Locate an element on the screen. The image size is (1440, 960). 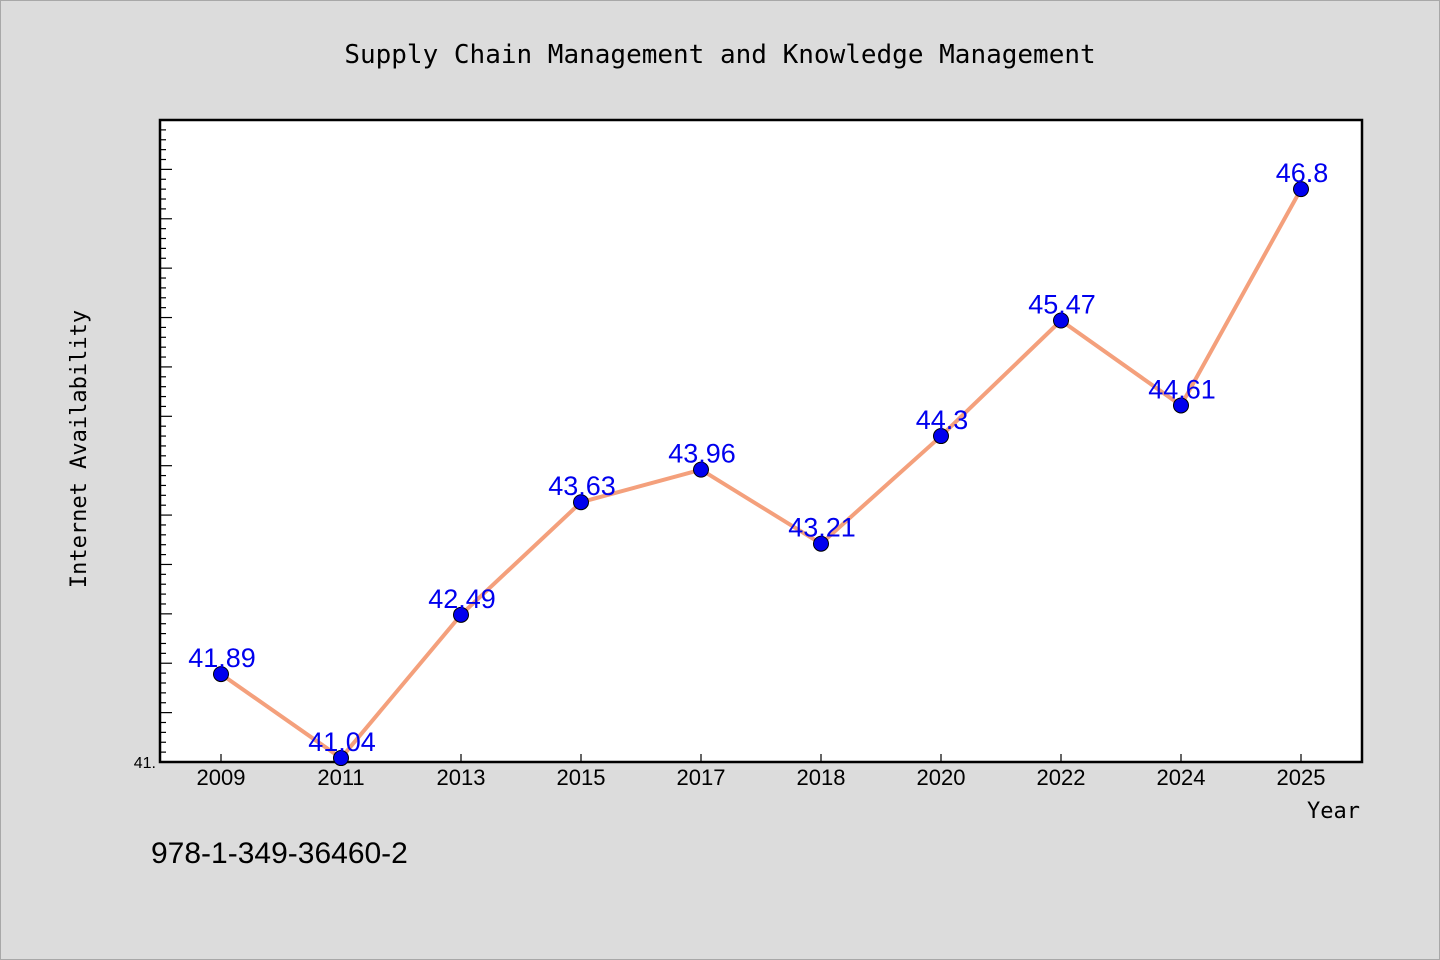
x-tick-label: 2024 is located at coordinates (1181, 777).